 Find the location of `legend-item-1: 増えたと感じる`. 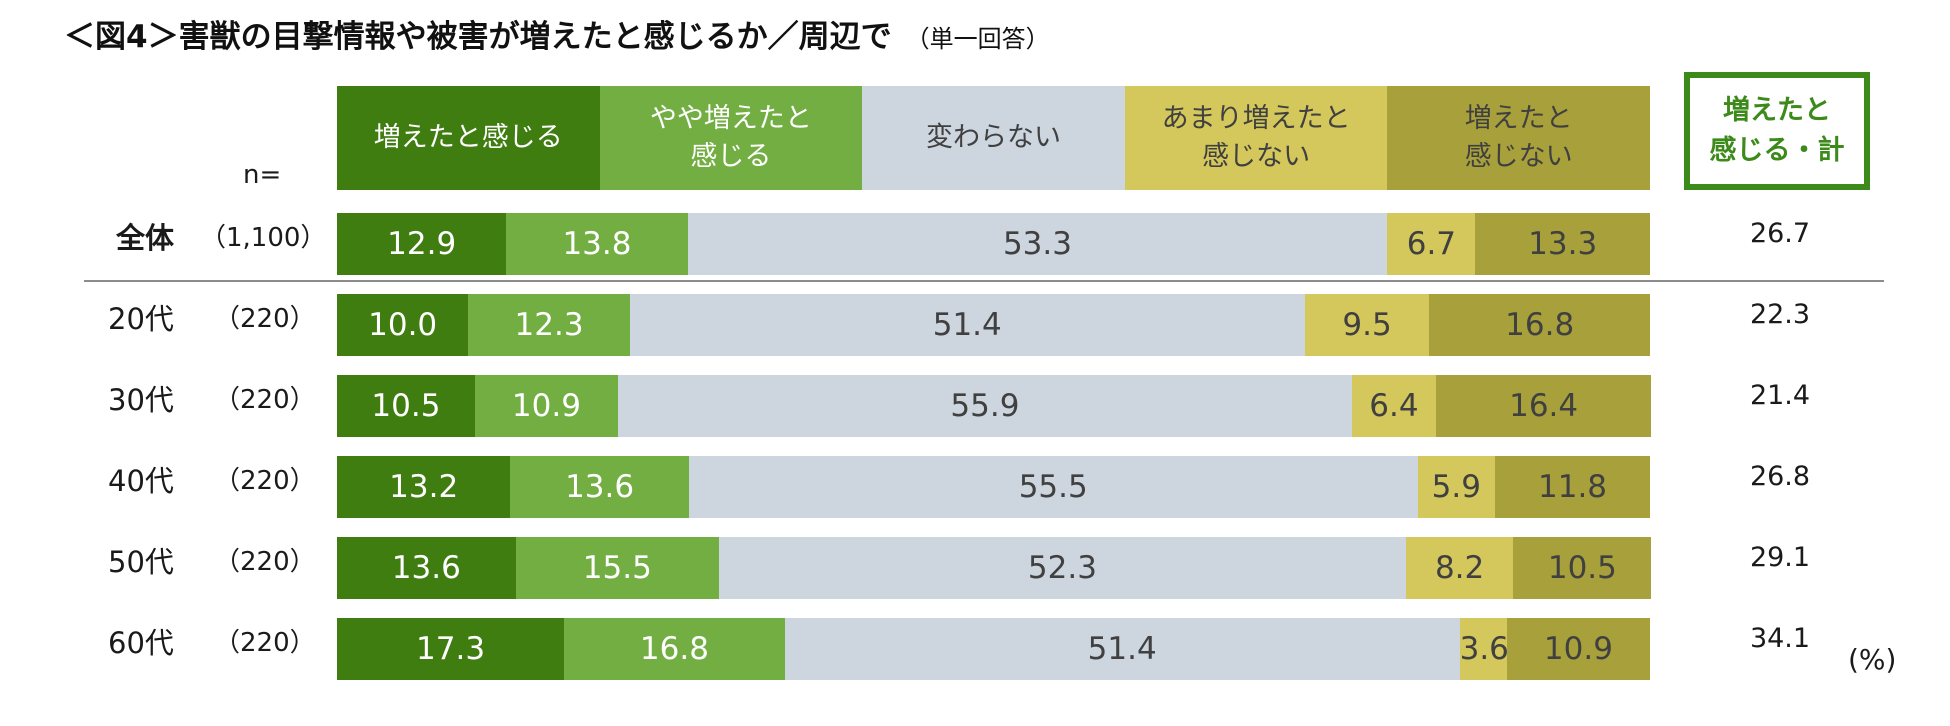

legend-item-1: 増えたと感じる is located at coordinates (468, 138).